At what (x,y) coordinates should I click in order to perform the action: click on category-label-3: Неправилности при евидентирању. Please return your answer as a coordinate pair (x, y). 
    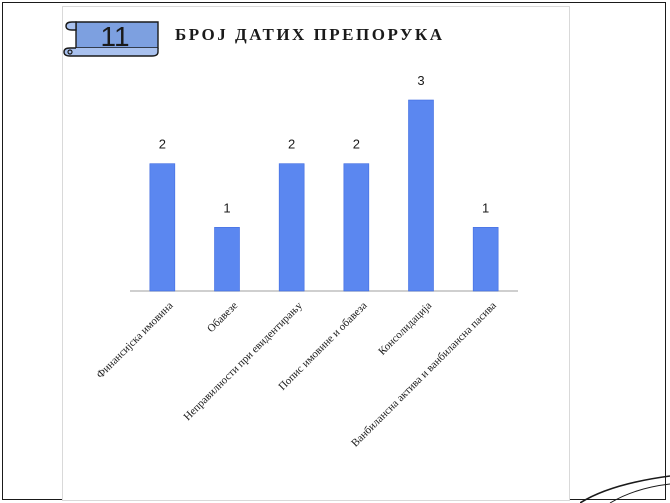
    Looking at the image, I should click on (243, 361).